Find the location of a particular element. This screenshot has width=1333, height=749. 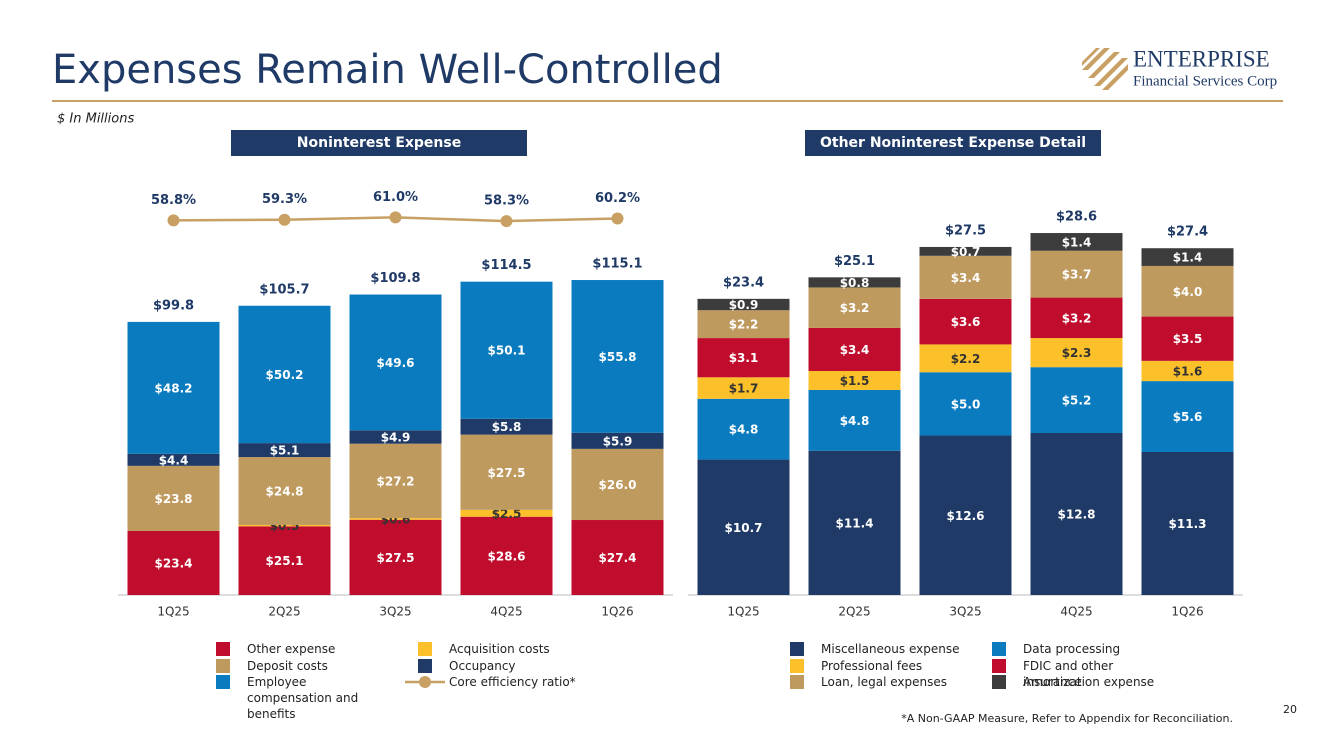

value-label: 60.2% is located at coordinates (617, 198).